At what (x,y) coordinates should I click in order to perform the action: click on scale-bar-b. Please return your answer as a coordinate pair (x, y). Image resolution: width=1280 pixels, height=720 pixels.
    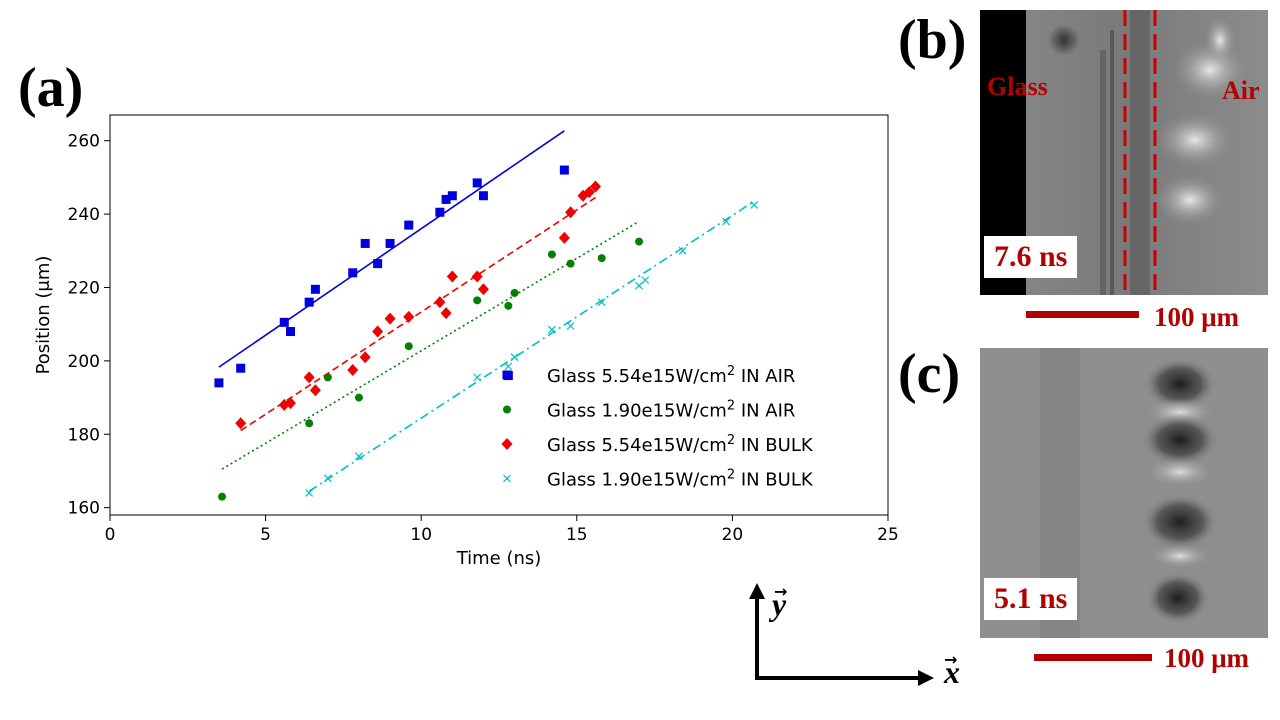
    Looking at the image, I should click on (1082, 314).